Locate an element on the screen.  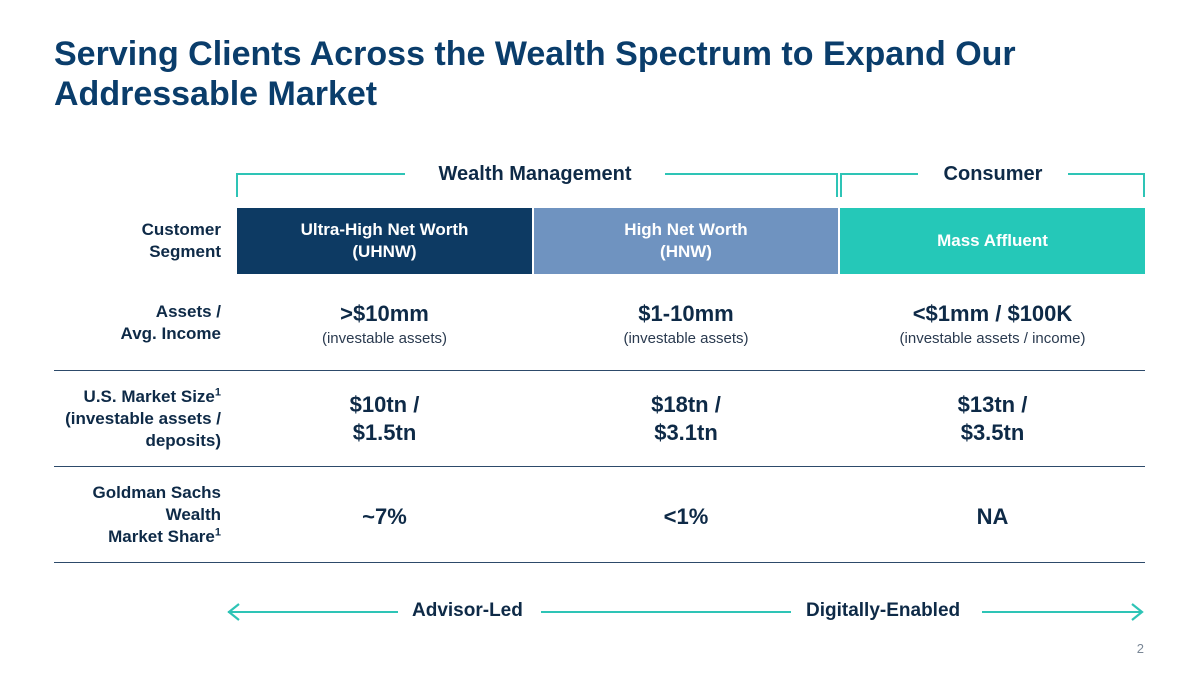
row-label-assets: Assets / Avg. Income is located at coordinates (170, 322).